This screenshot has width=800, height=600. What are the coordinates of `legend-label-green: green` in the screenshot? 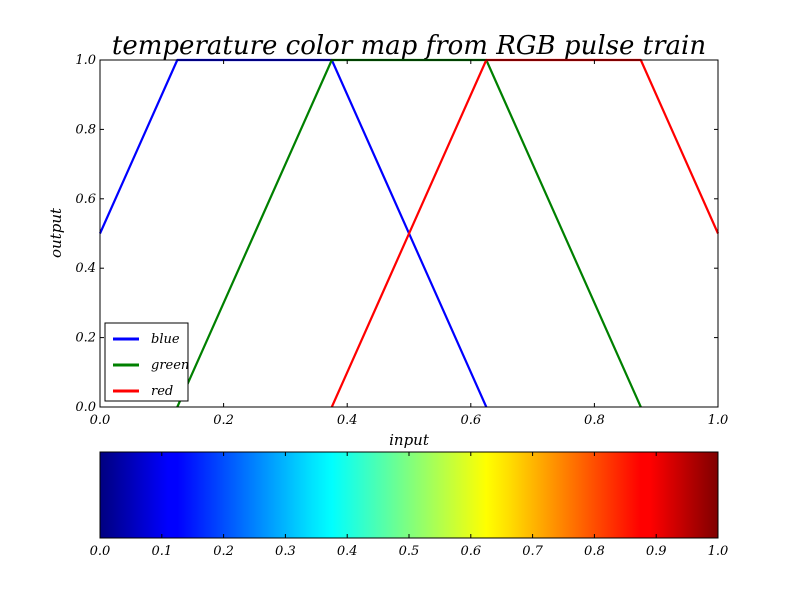 It's located at (170, 365).